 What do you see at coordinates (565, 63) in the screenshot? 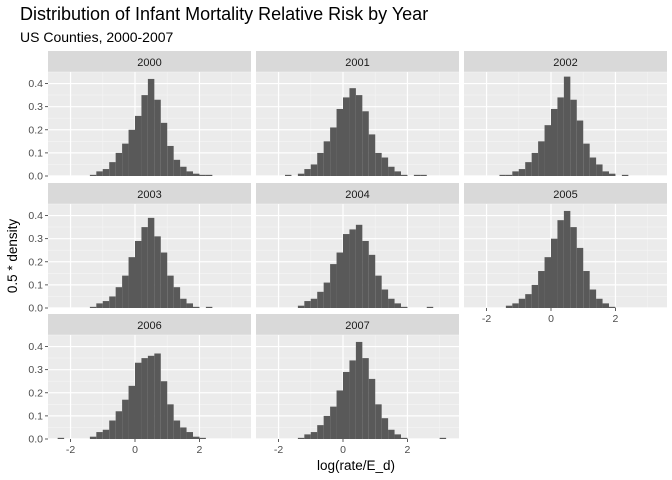
I see `facet-strip-label: 2002` at bounding box center [565, 63].